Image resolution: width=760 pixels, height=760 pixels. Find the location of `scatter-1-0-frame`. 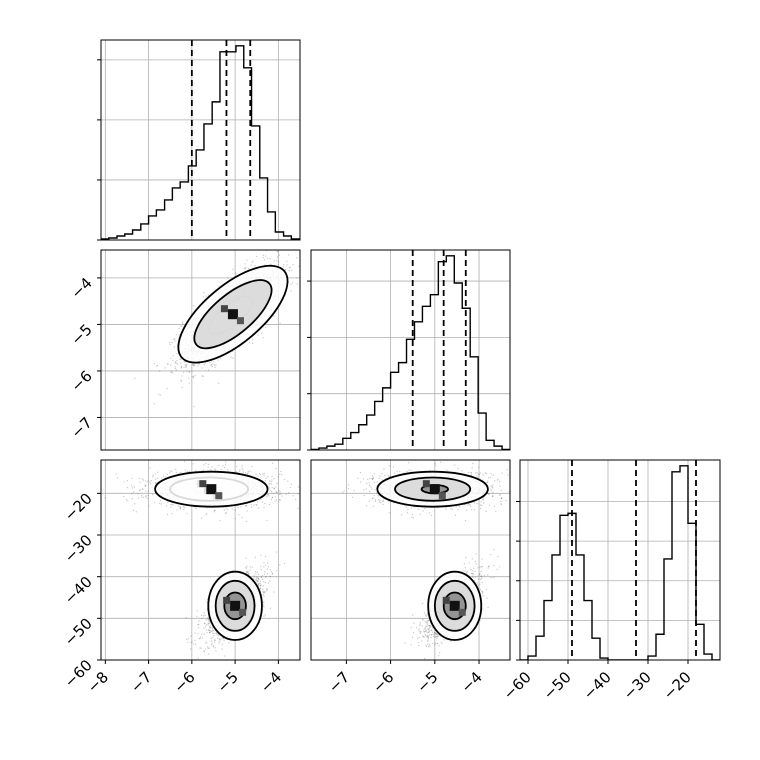

scatter-1-0-frame is located at coordinates (200, 350).